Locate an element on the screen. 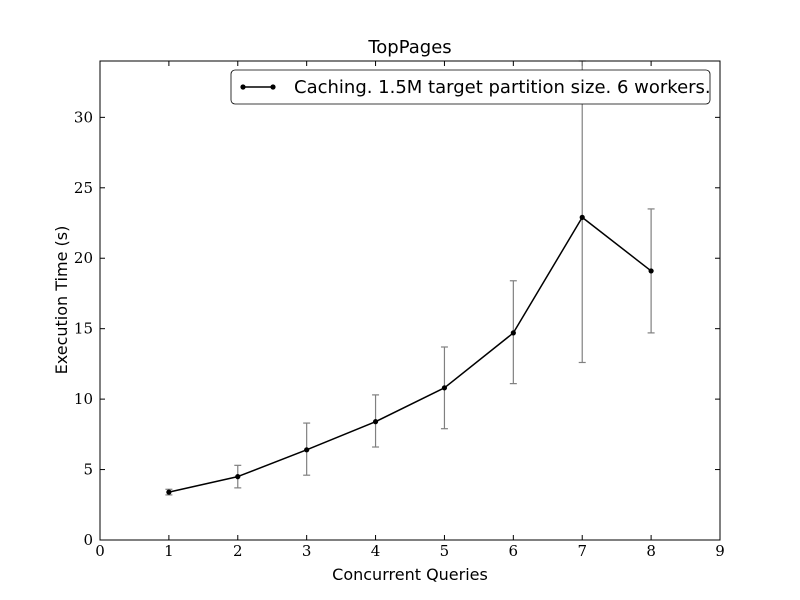  x-tick-label: 6 is located at coordinates (514, 551).